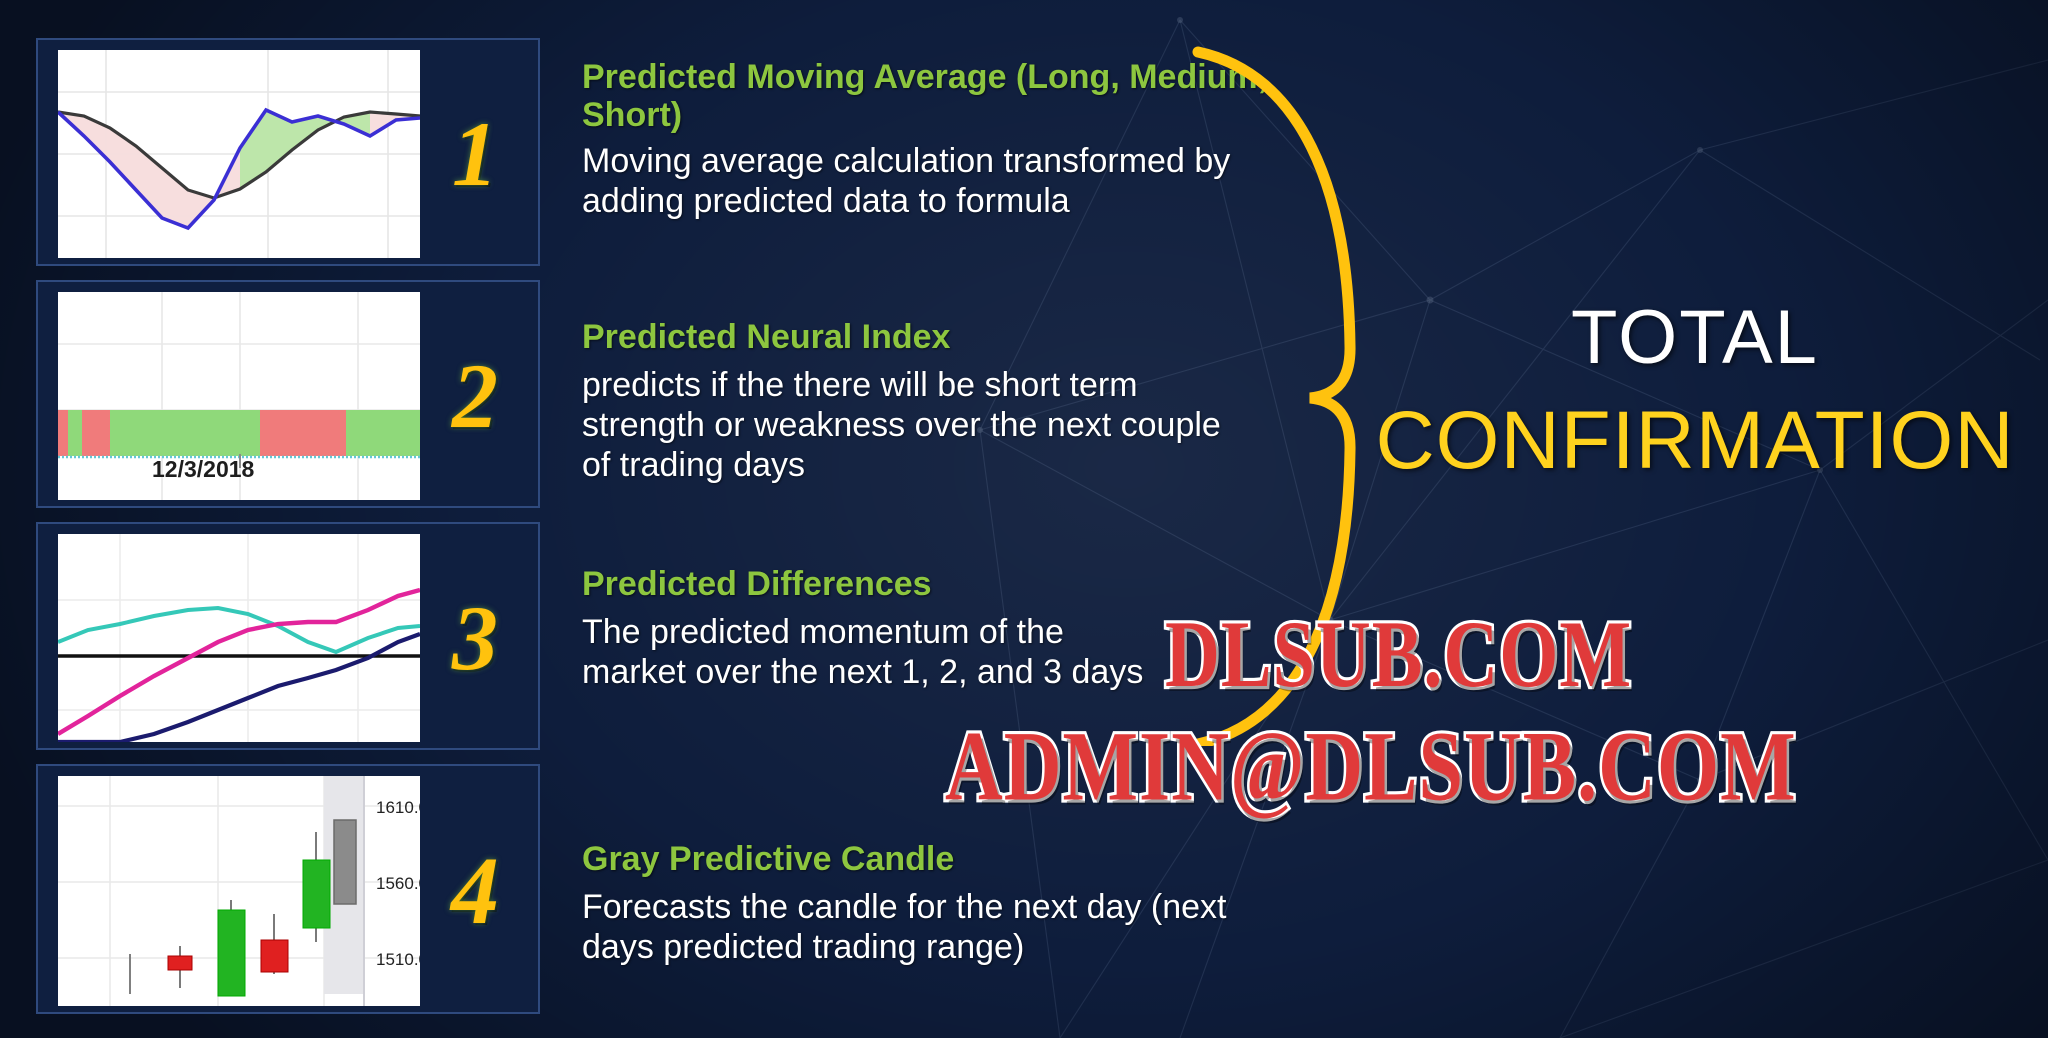 This screenshot has width=2048, height=1038. Describe the element at coordinates (239, 396) in the screenshot. I see `chart-2-plot: 12/3/2018` at that location.